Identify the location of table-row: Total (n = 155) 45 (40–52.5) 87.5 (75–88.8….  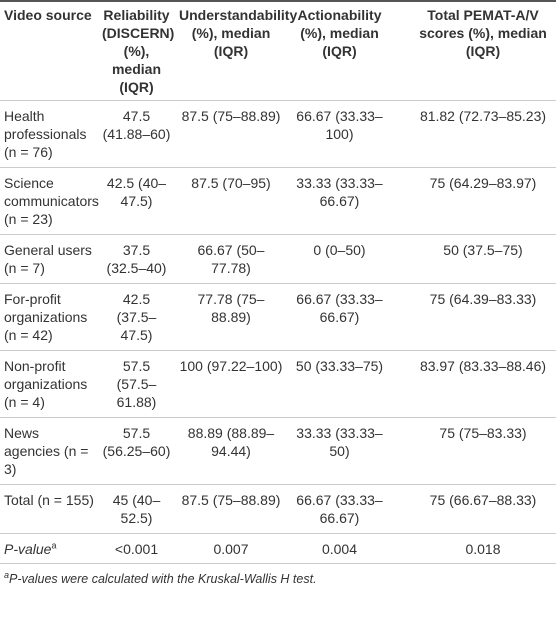
(278, 509).